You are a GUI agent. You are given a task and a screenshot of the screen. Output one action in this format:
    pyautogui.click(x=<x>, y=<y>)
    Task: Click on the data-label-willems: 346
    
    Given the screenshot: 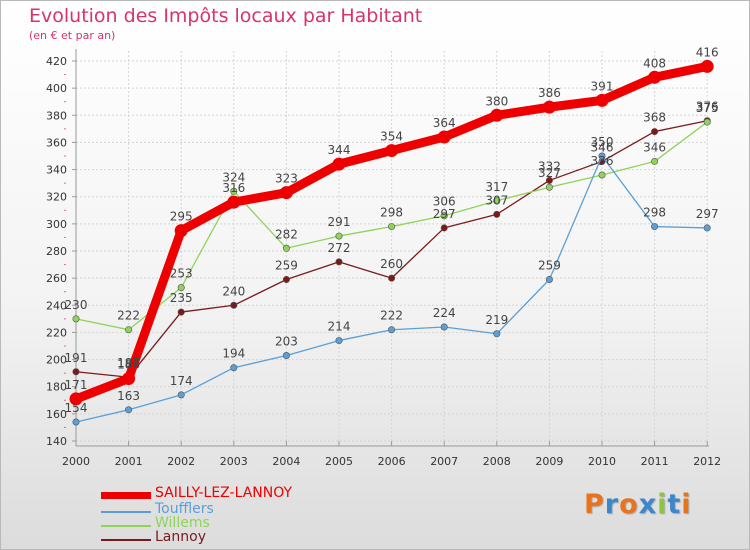 What is the action you would take?
    pyautogui.click(x=654, y=147)
    